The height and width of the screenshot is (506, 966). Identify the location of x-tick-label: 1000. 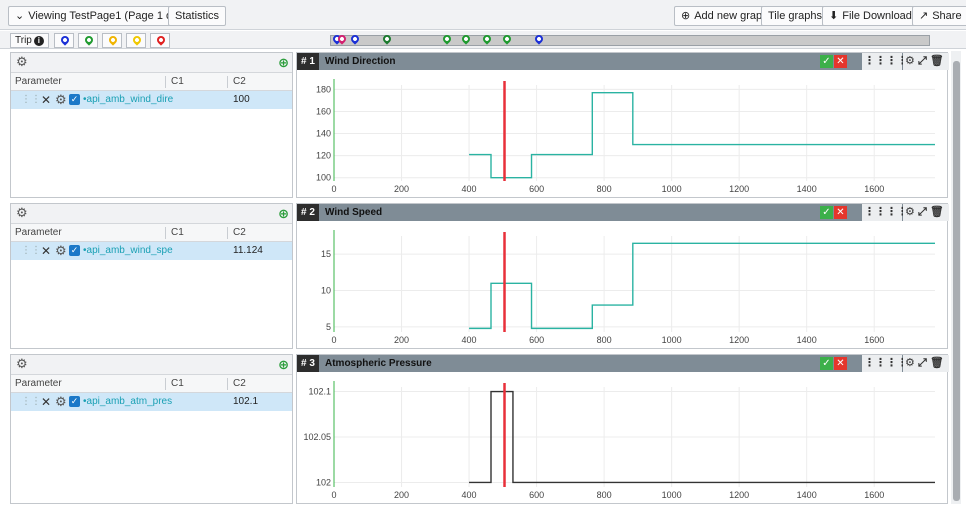
(672, 495).